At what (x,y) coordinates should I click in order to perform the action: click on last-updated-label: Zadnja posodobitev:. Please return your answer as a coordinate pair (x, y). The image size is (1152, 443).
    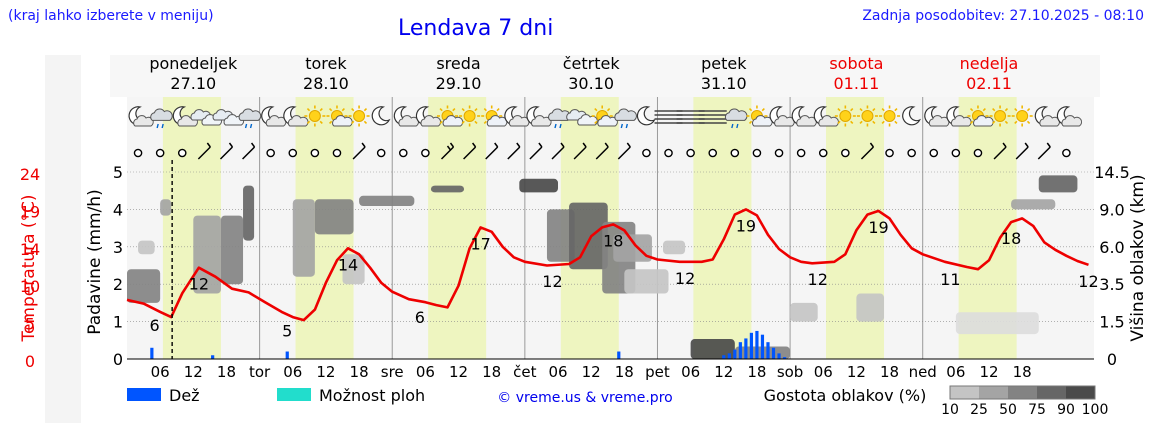
    Looking at the image, I should click on (934, 16).